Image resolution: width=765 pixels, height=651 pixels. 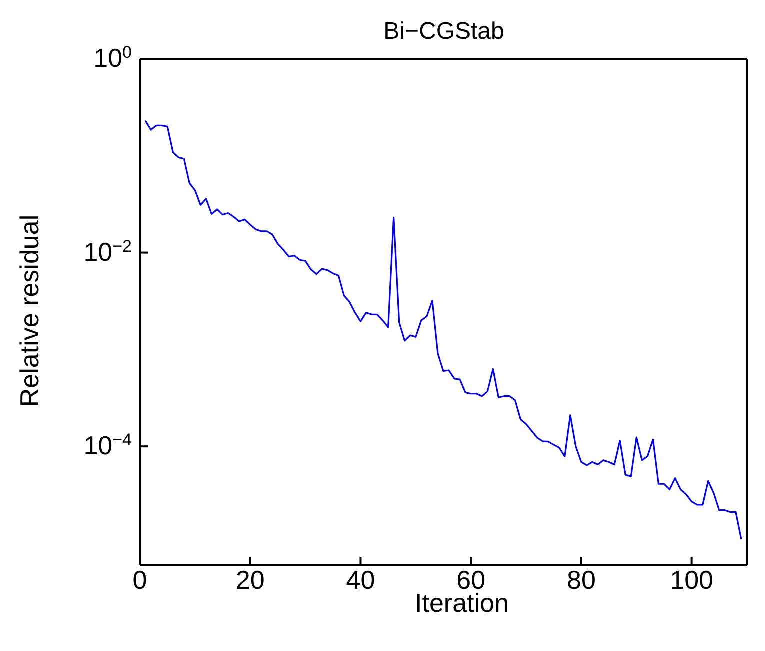 I want to click on x-tick-label: 0, so click(x=140, y=580).